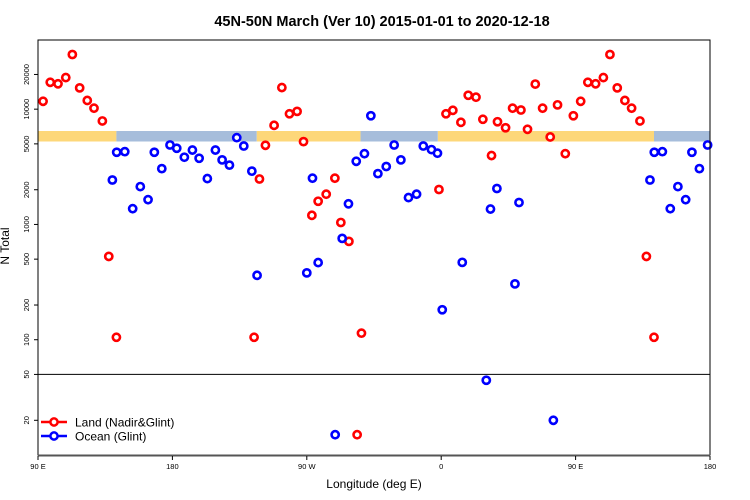  Describe the element at coordinates (26, 374) in the screenshot. I see `y-tick-label: 50` at that location.